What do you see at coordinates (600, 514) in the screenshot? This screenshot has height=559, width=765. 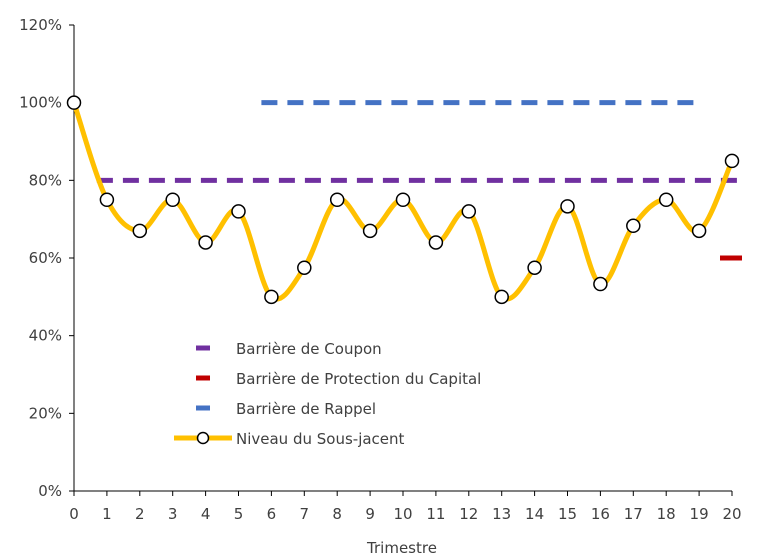 I see `x-tick-label: 16` at bounding box center [600, 514].